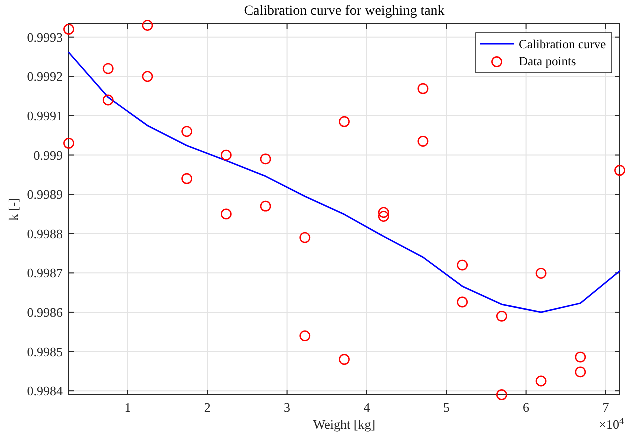 This screenshot has height=436, width=628. I want to click on y-tick-label: 0.9985, so click(45, 352).